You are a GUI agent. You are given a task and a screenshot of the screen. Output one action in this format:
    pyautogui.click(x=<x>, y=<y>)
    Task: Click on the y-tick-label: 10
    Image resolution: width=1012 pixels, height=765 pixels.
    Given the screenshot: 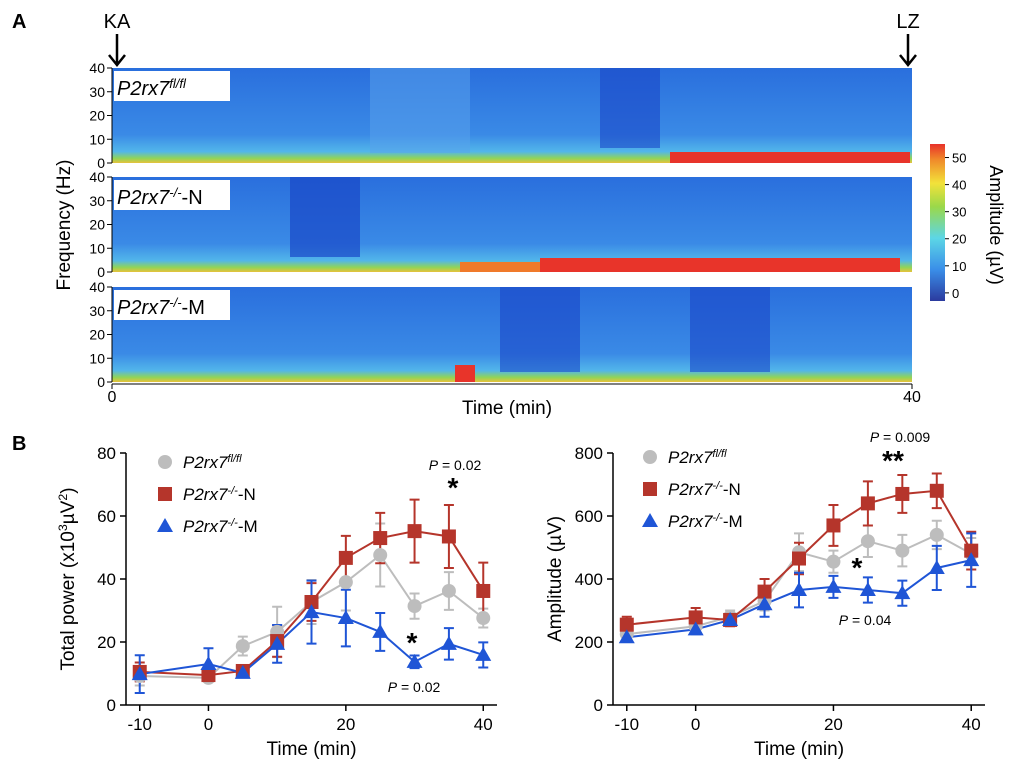 What is the action you would take?
    pyautogui.click(x=97, y=248)
    